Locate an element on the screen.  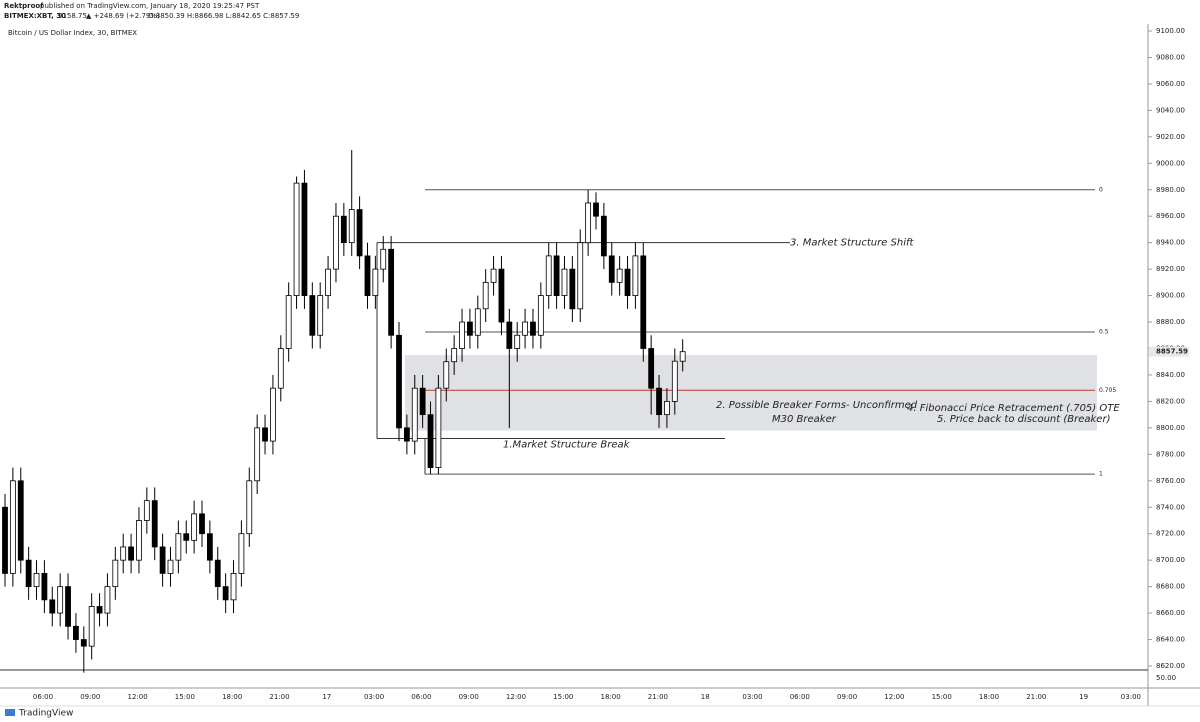
y-tick-label: 9100.00 is located at coordinates (1170, 31).